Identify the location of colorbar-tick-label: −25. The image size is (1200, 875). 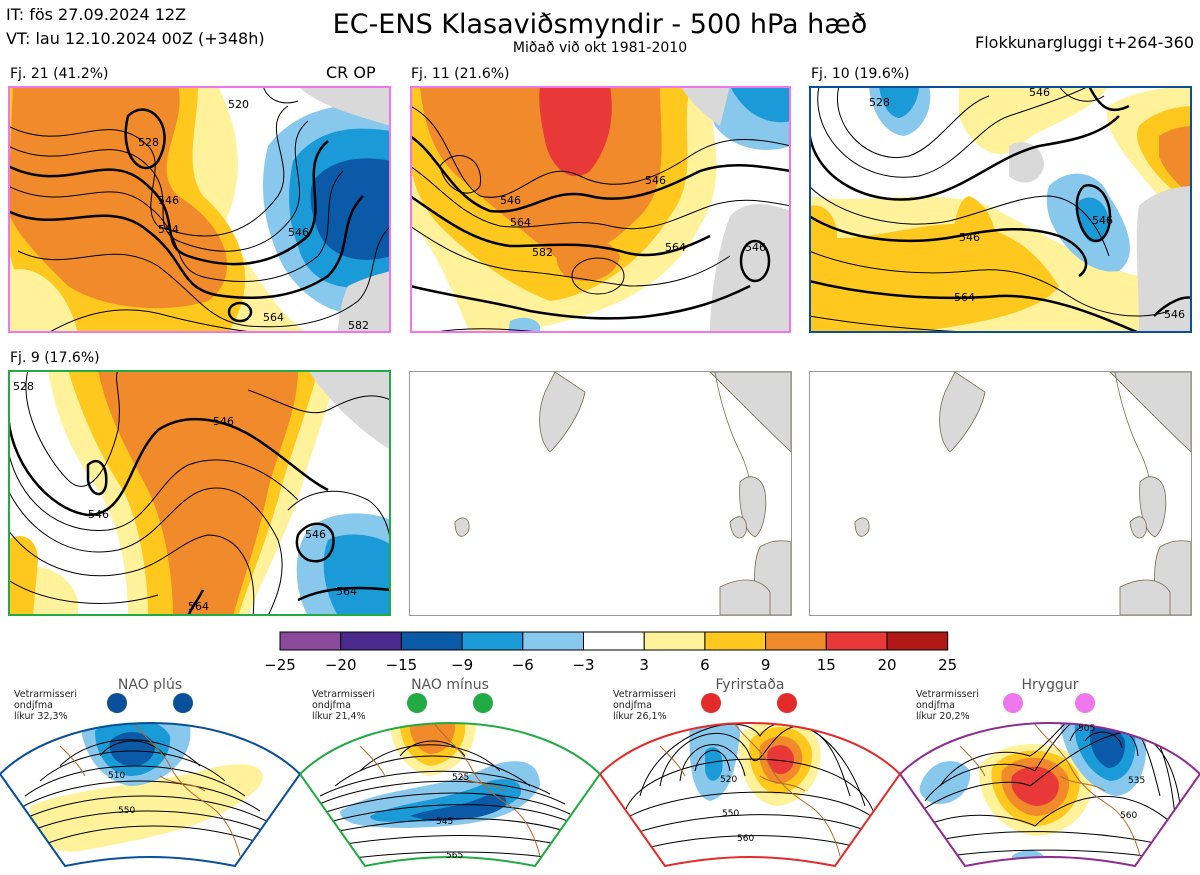
(280, 665).